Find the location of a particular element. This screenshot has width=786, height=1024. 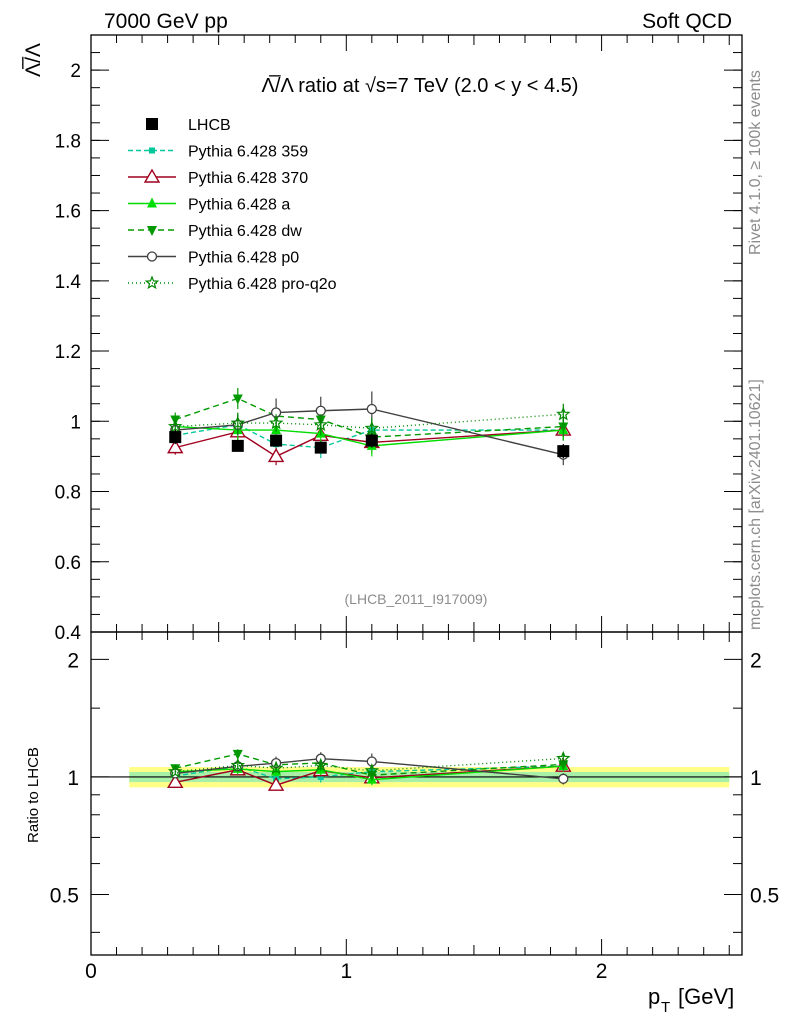

x-axis-label-sub: T is located at coordinates (665, 1007).